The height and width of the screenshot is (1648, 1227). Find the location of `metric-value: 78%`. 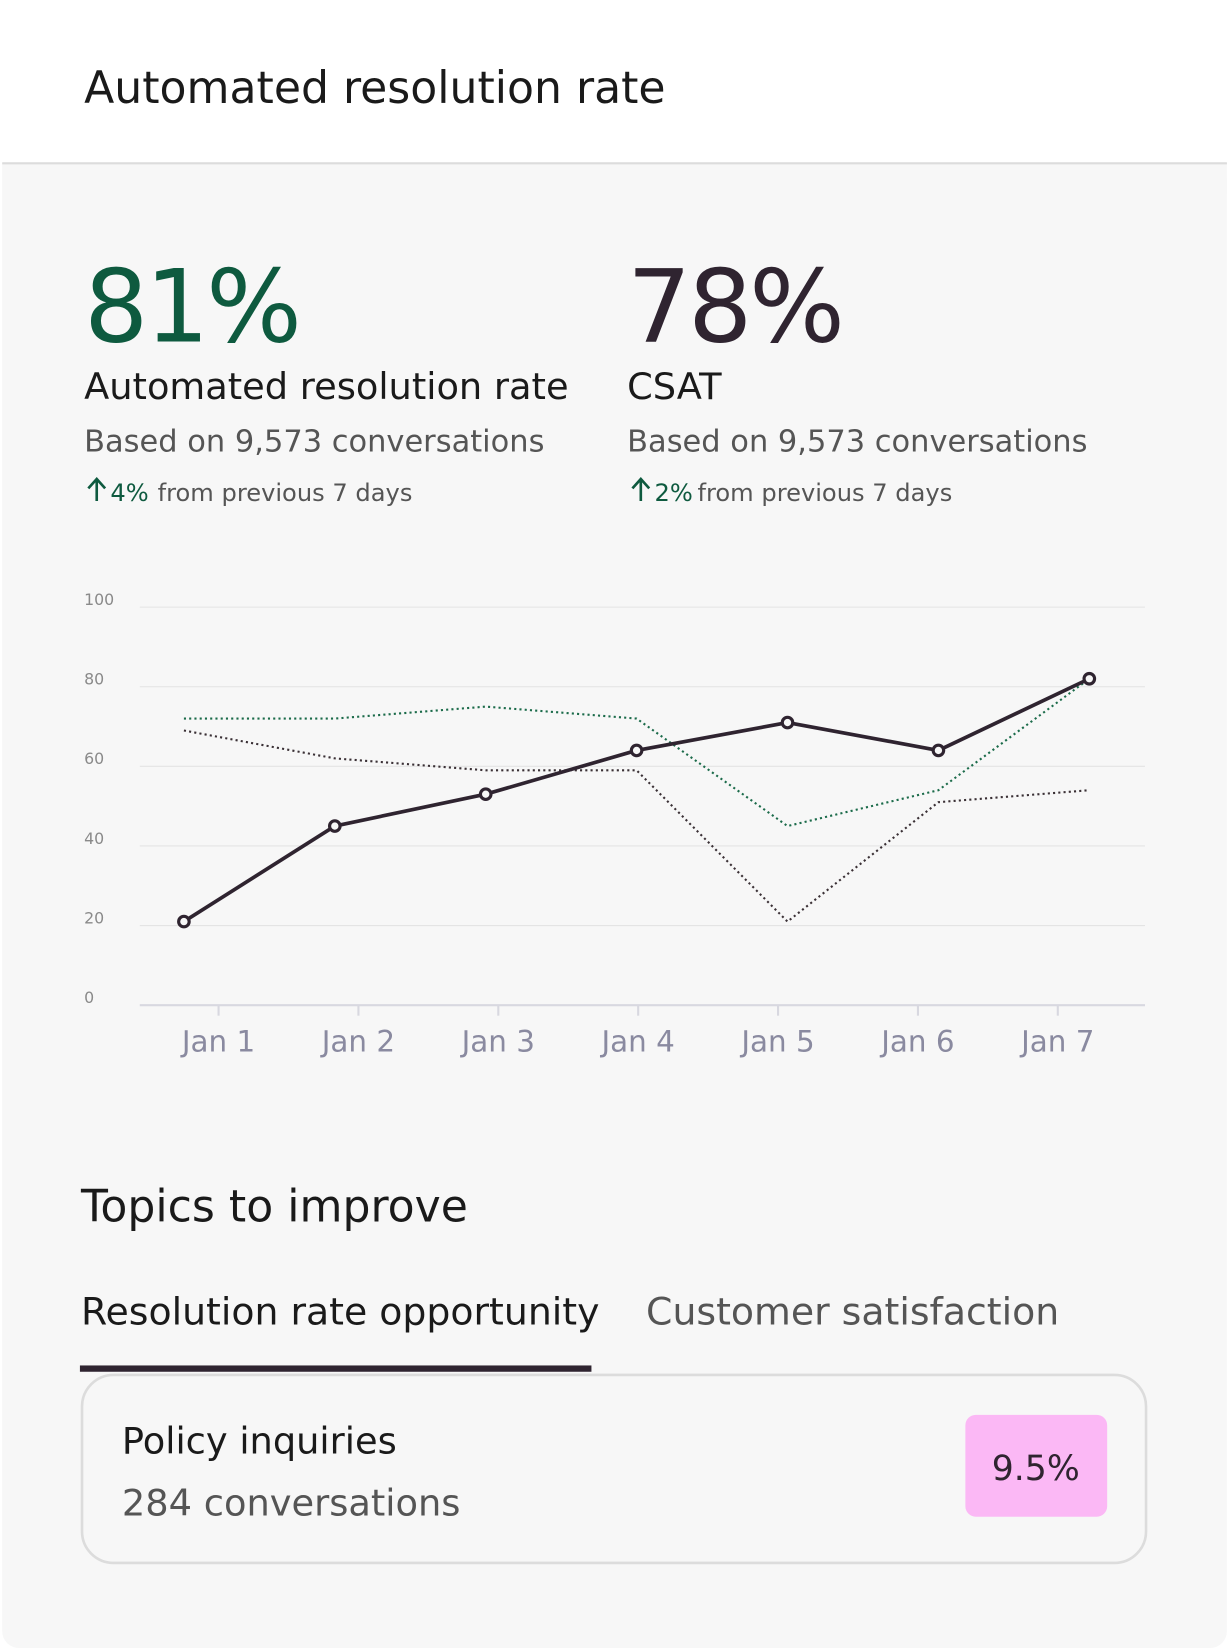

metric-value: 78% is located at coordinates (734, 306).